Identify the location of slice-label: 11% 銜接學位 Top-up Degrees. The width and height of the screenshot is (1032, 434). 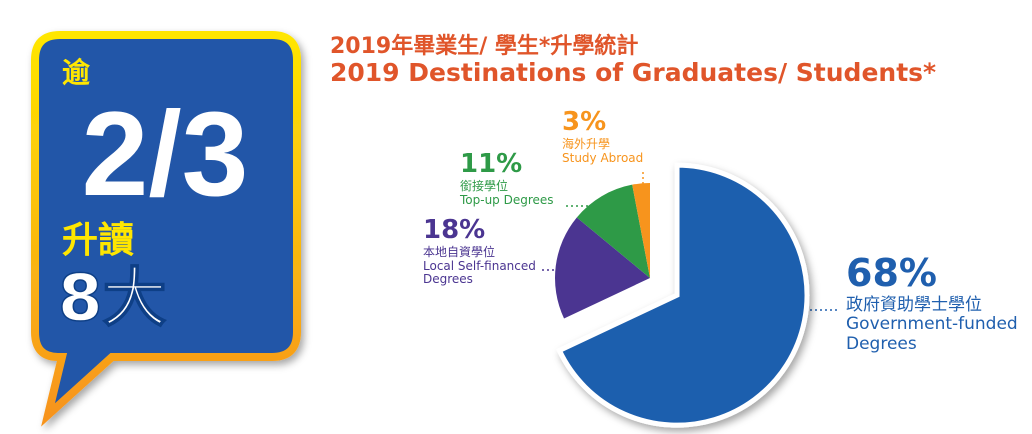
(515, 178).